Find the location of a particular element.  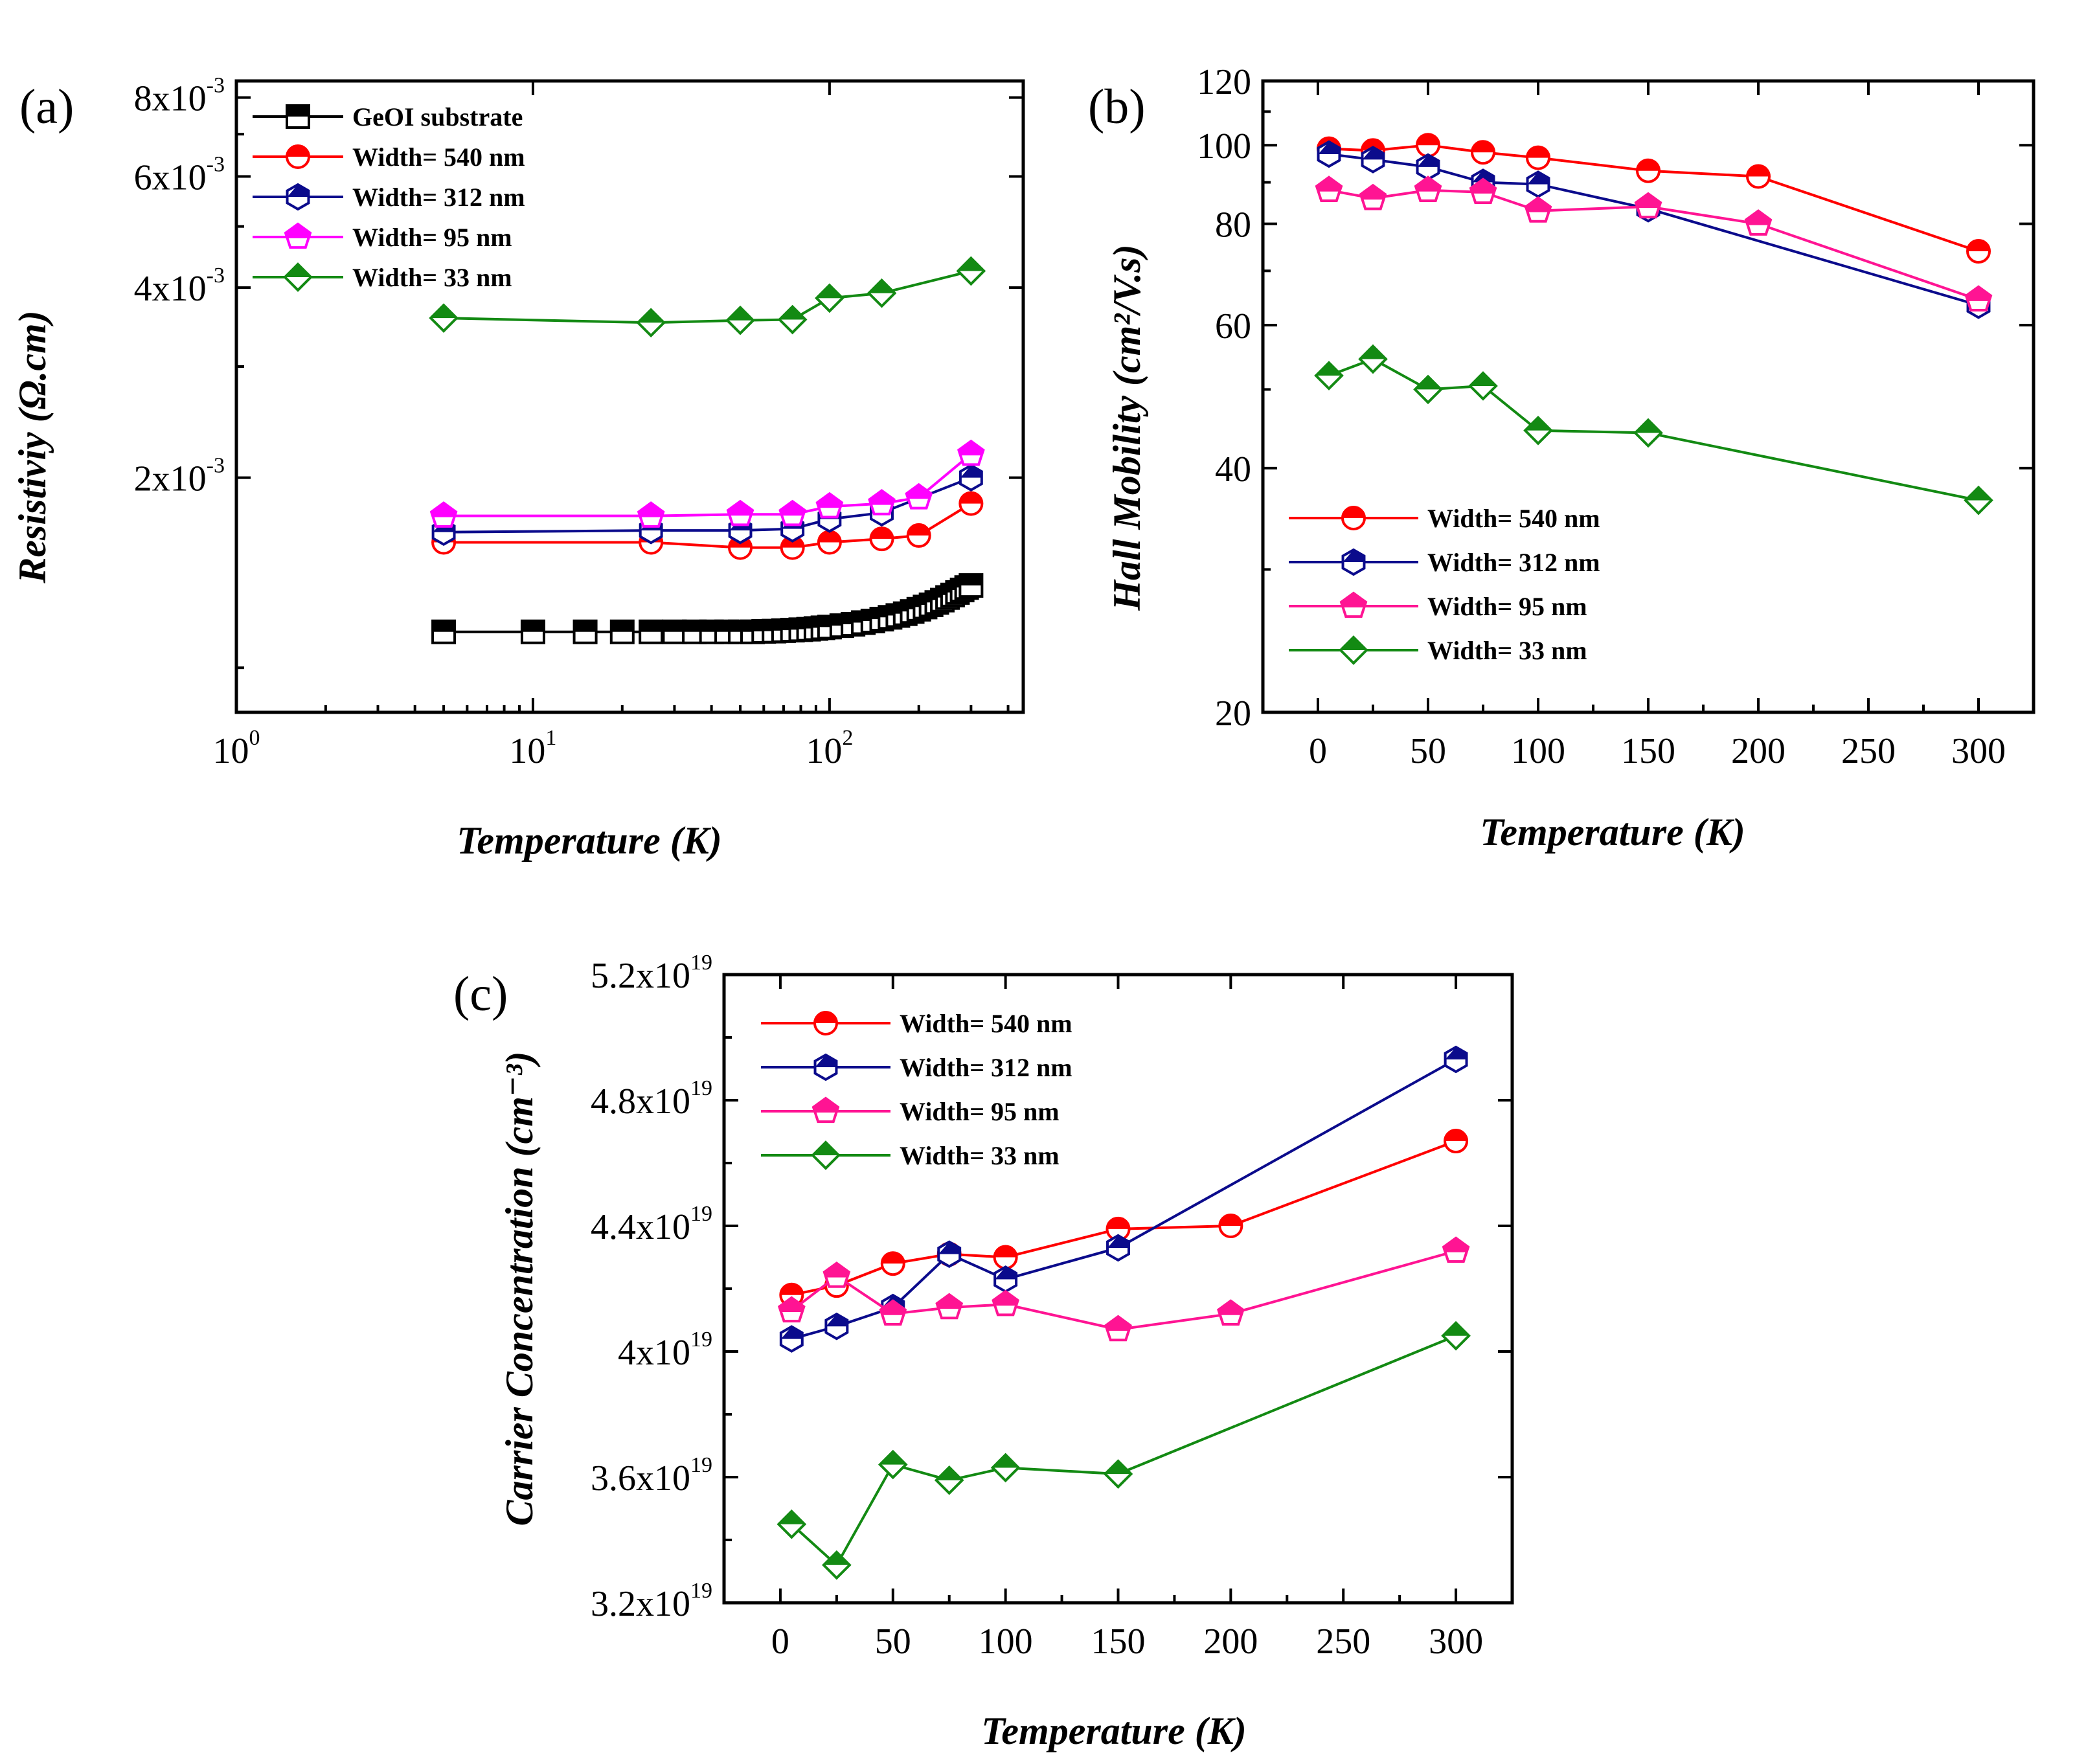

x-tick-label-b-5: 250 is located at coordinates (1869, 751).